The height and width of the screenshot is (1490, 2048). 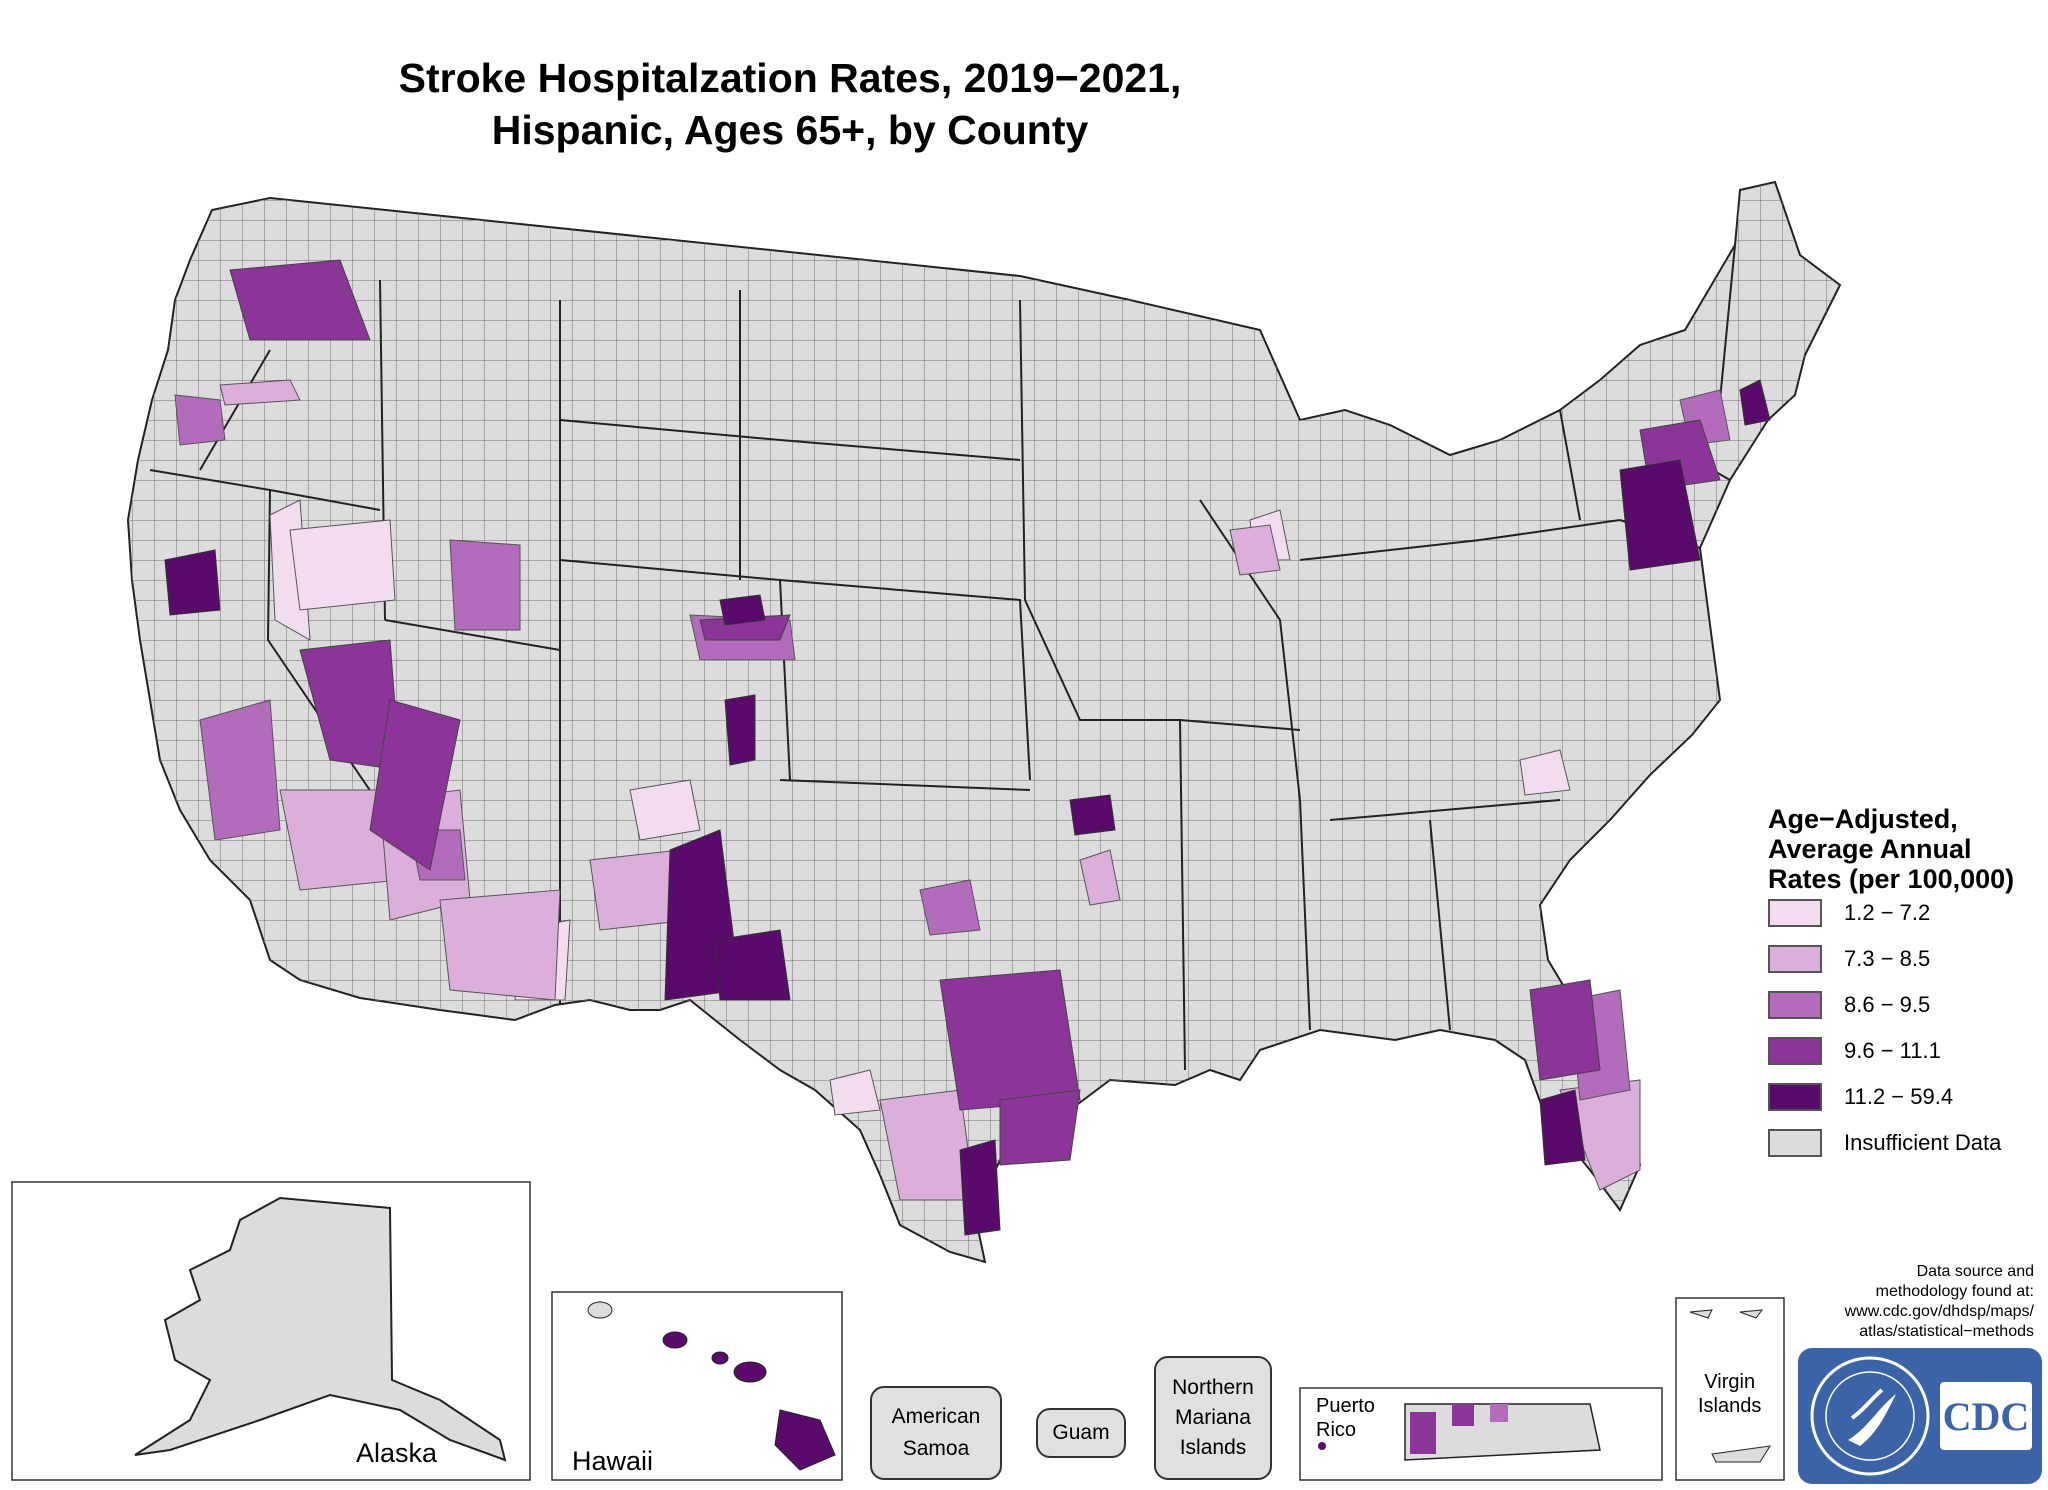 I want to click on cdc-logo: CDC, so click(x=1920, y=1416).